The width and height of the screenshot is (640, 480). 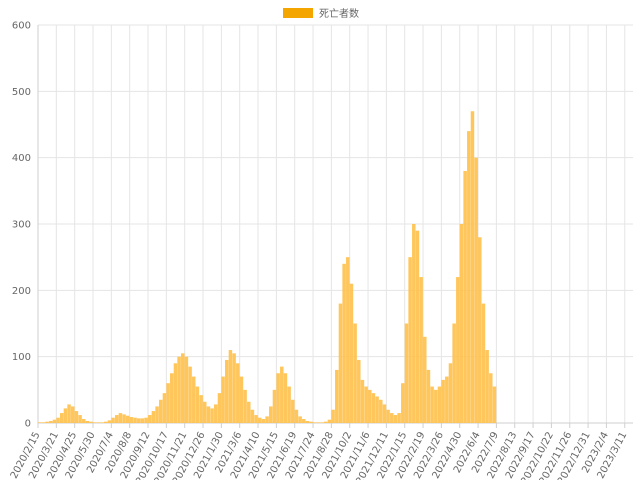 What do you see at coordinates (21, 357) in the screenshot?
I see `y-tick-label: 100` at bounding box center [21, 357].